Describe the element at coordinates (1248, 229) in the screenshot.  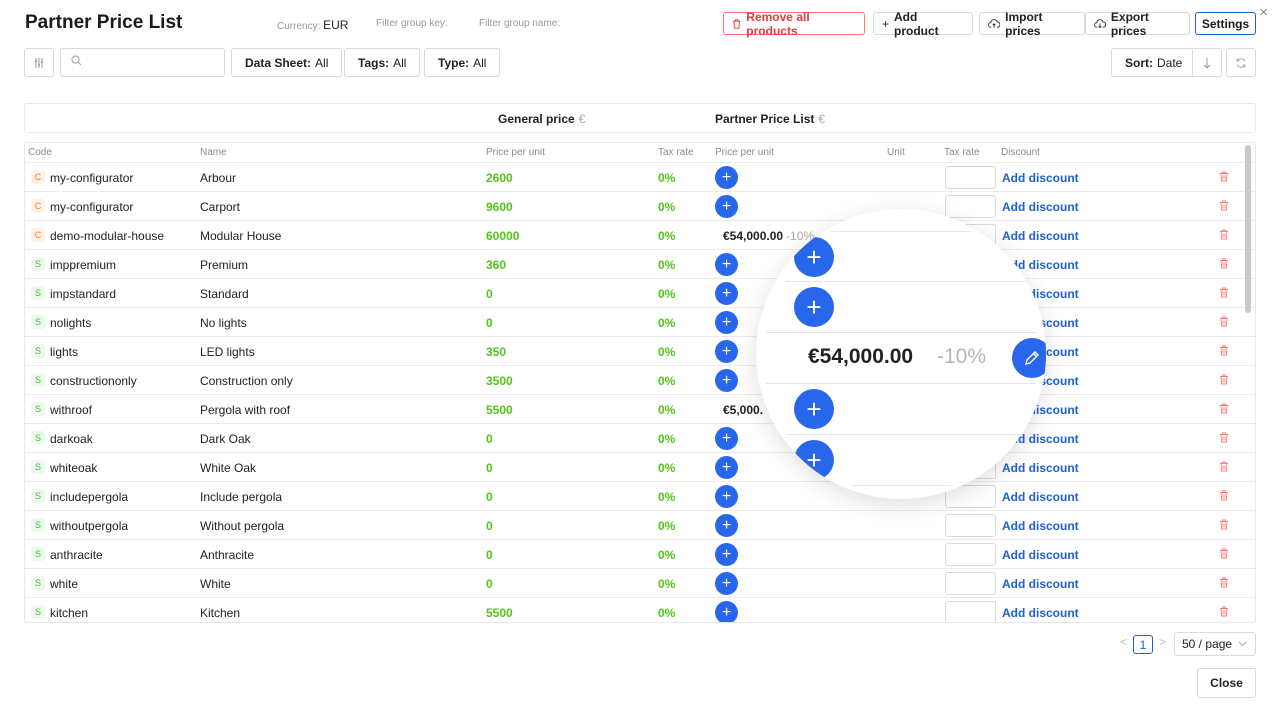
I see `scrollbar-thumb` at that location.